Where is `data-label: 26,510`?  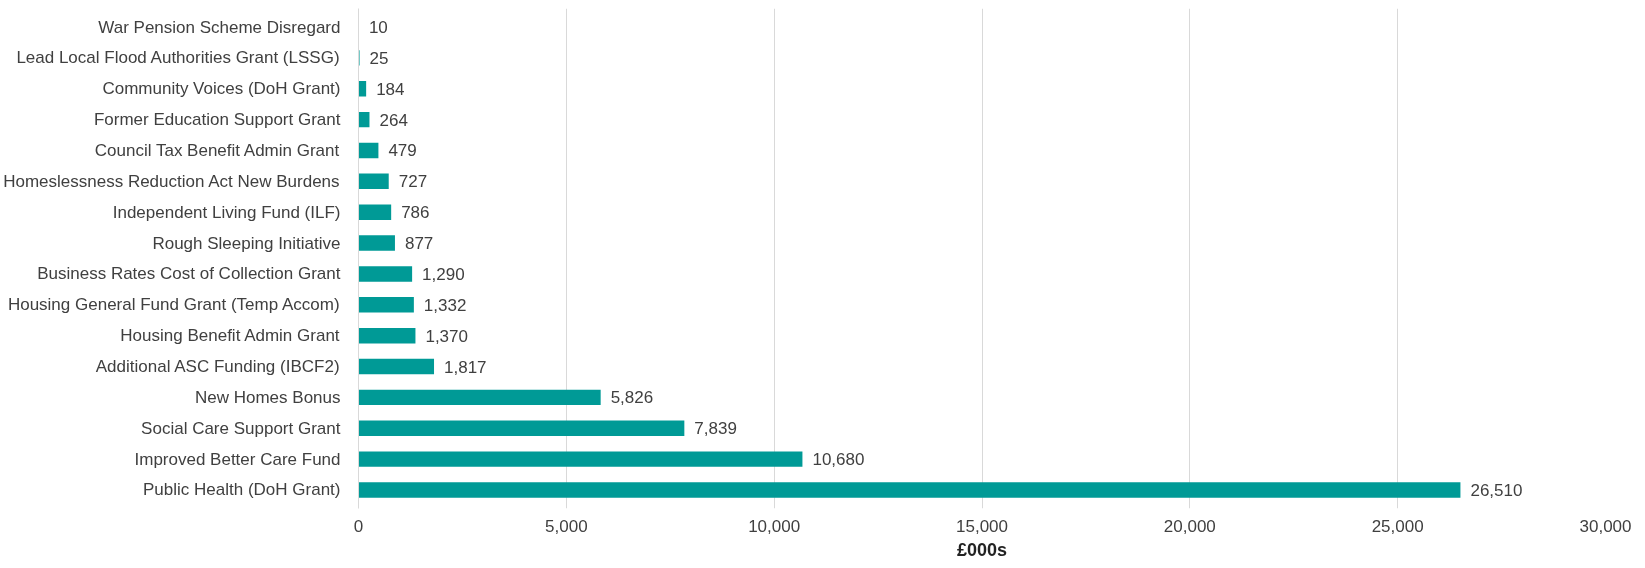
data-label: 26,510 is located at coordinates (1496, 490).